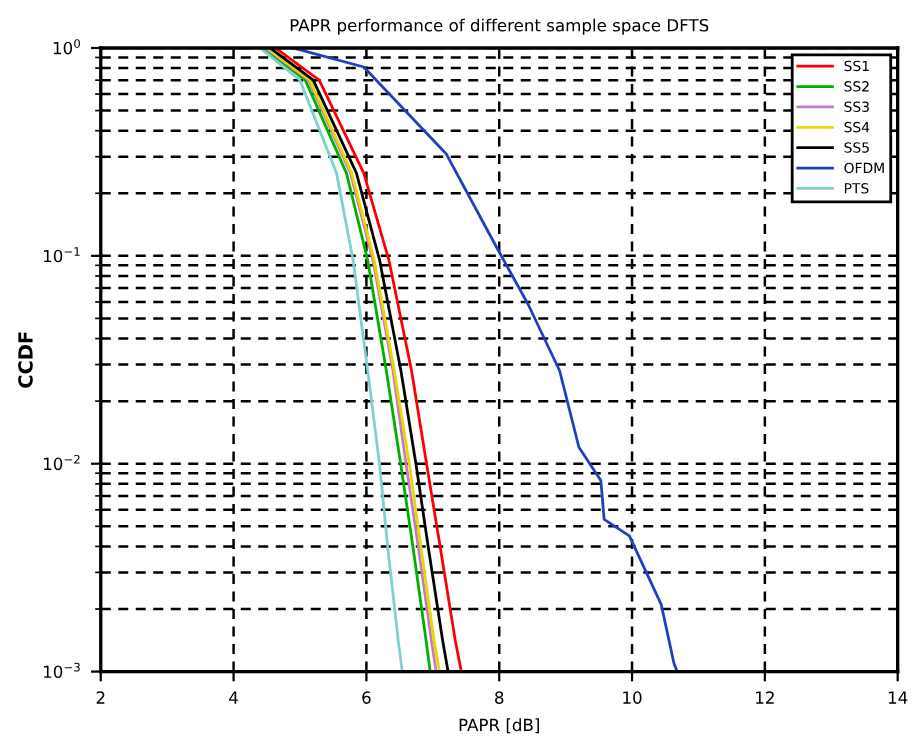 This screenshot has height=738, width=916. Describe the element at coordinates (898, 697) in the screenshot. I see `x-tick-label: 14` at that location.